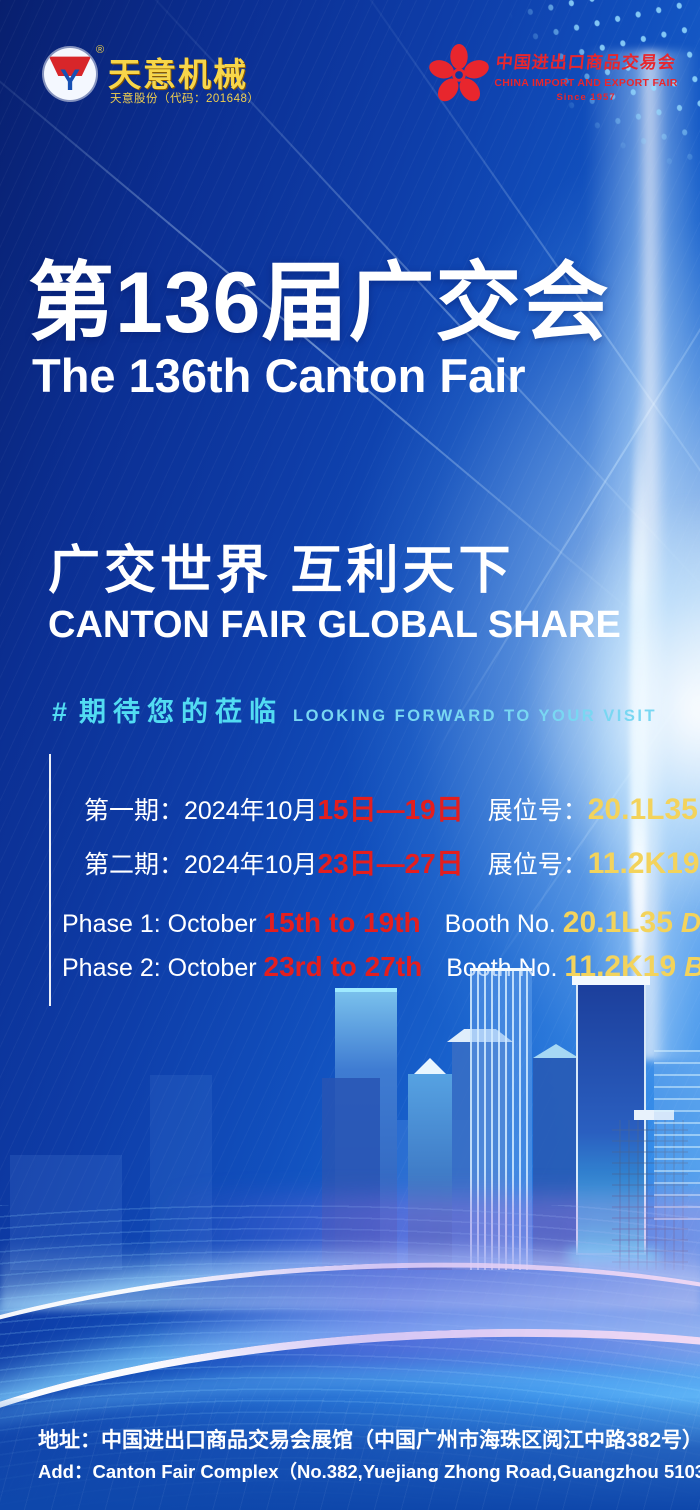 The image size is (700, 1510). Describe the element at coordinates (643, 863) in the screenshot. I see `phase2-booth: 11.2K19` at that location.